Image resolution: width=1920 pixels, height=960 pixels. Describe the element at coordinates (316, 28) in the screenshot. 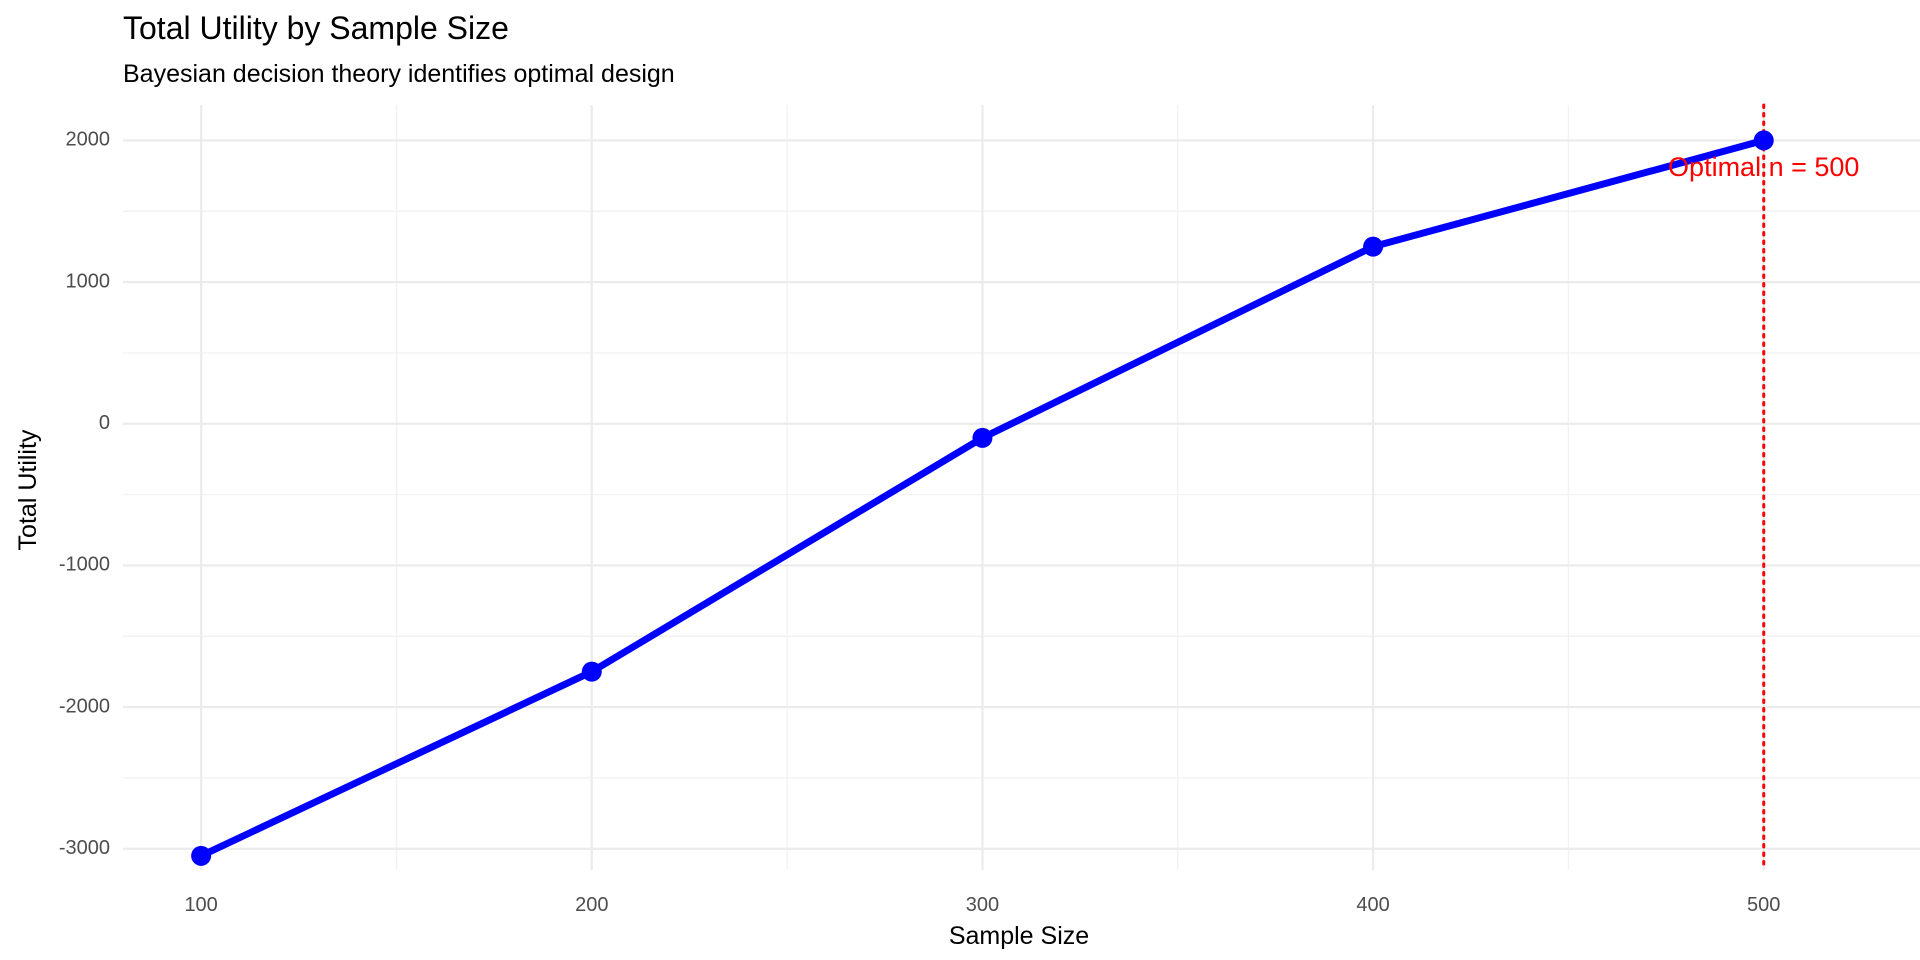

I see `chart-title: Total Utility by Sample Size` at that location.